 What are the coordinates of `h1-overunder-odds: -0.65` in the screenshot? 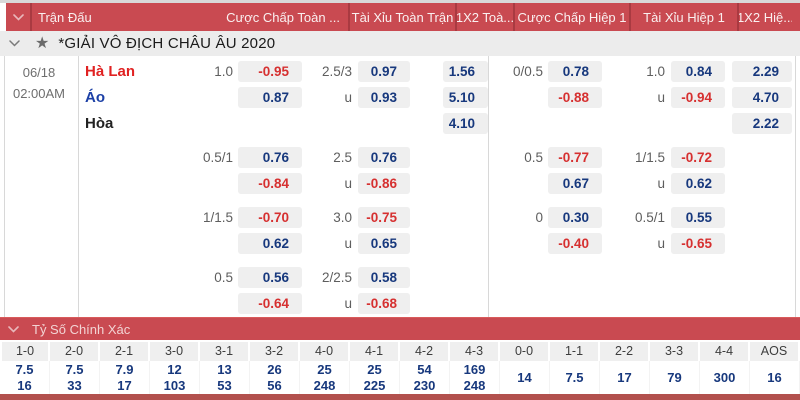 It's located at (698, 243).